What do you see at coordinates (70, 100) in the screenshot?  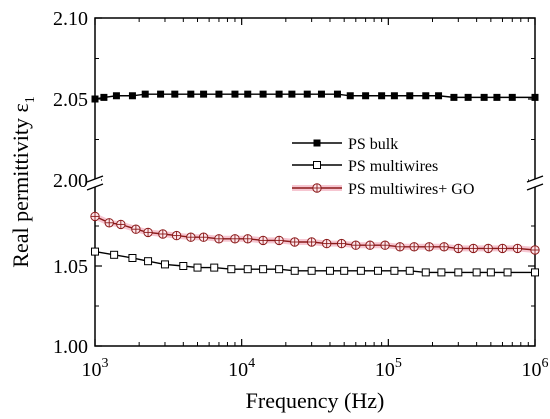 I see `y-tick-label: 2.05` at bounding box center [70, 100].